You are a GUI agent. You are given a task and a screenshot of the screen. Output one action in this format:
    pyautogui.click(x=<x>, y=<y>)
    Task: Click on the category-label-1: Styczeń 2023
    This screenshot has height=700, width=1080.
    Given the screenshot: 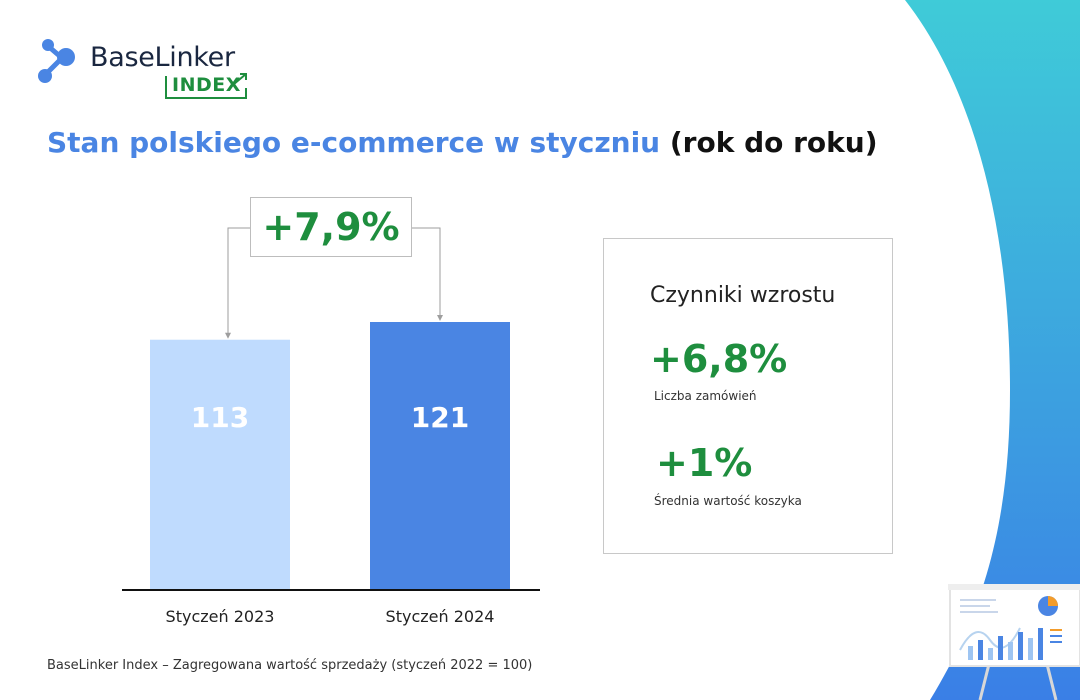 What is the action you would take?
    pyautogui.click(x=220, y=616)
    